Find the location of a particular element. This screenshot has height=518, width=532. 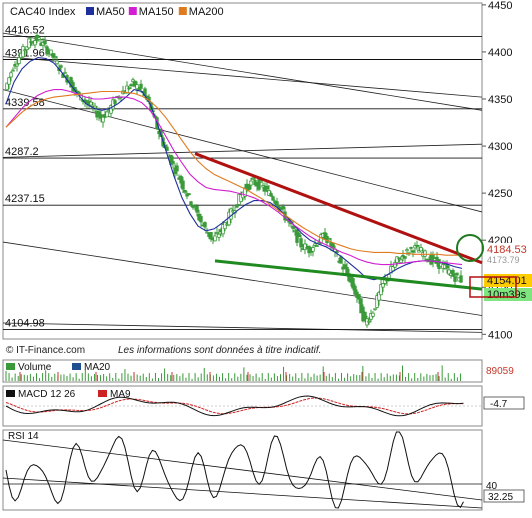

volume-legend-swatch is located at coordinates (10, 366).